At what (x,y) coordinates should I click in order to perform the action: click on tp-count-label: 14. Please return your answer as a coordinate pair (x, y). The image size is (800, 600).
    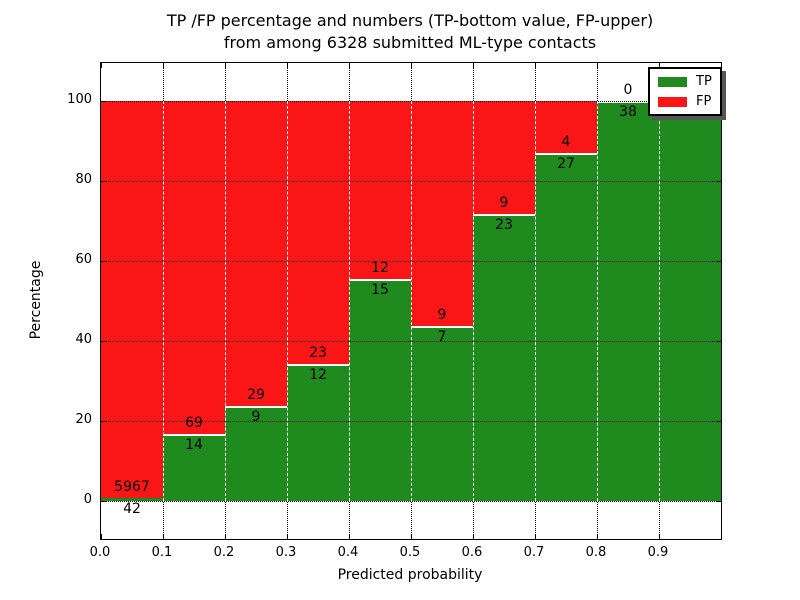
    Looking at the image, I should click on (194, 444).